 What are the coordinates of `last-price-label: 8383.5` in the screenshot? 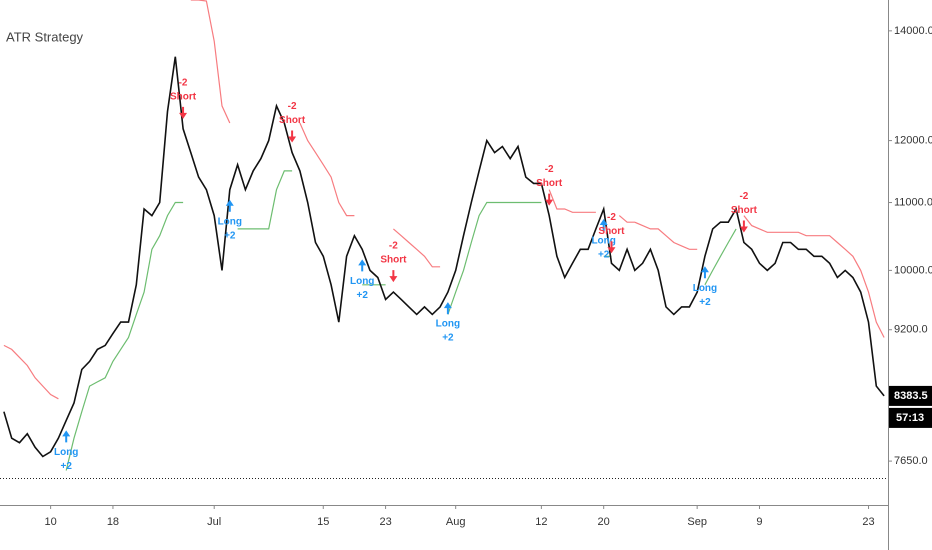 It's located at (911, 396).